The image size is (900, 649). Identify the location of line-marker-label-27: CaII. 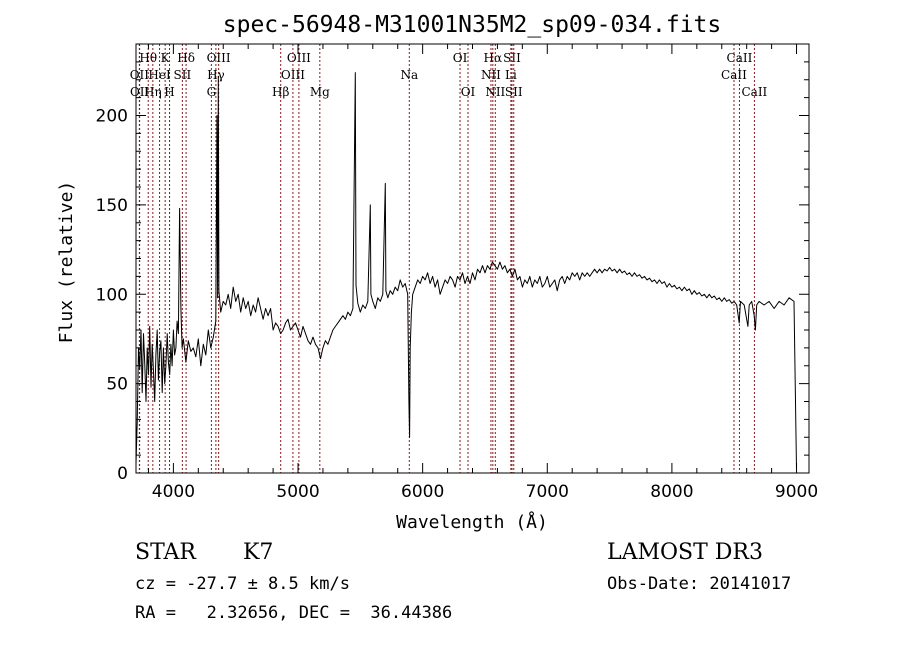
(754, 92).